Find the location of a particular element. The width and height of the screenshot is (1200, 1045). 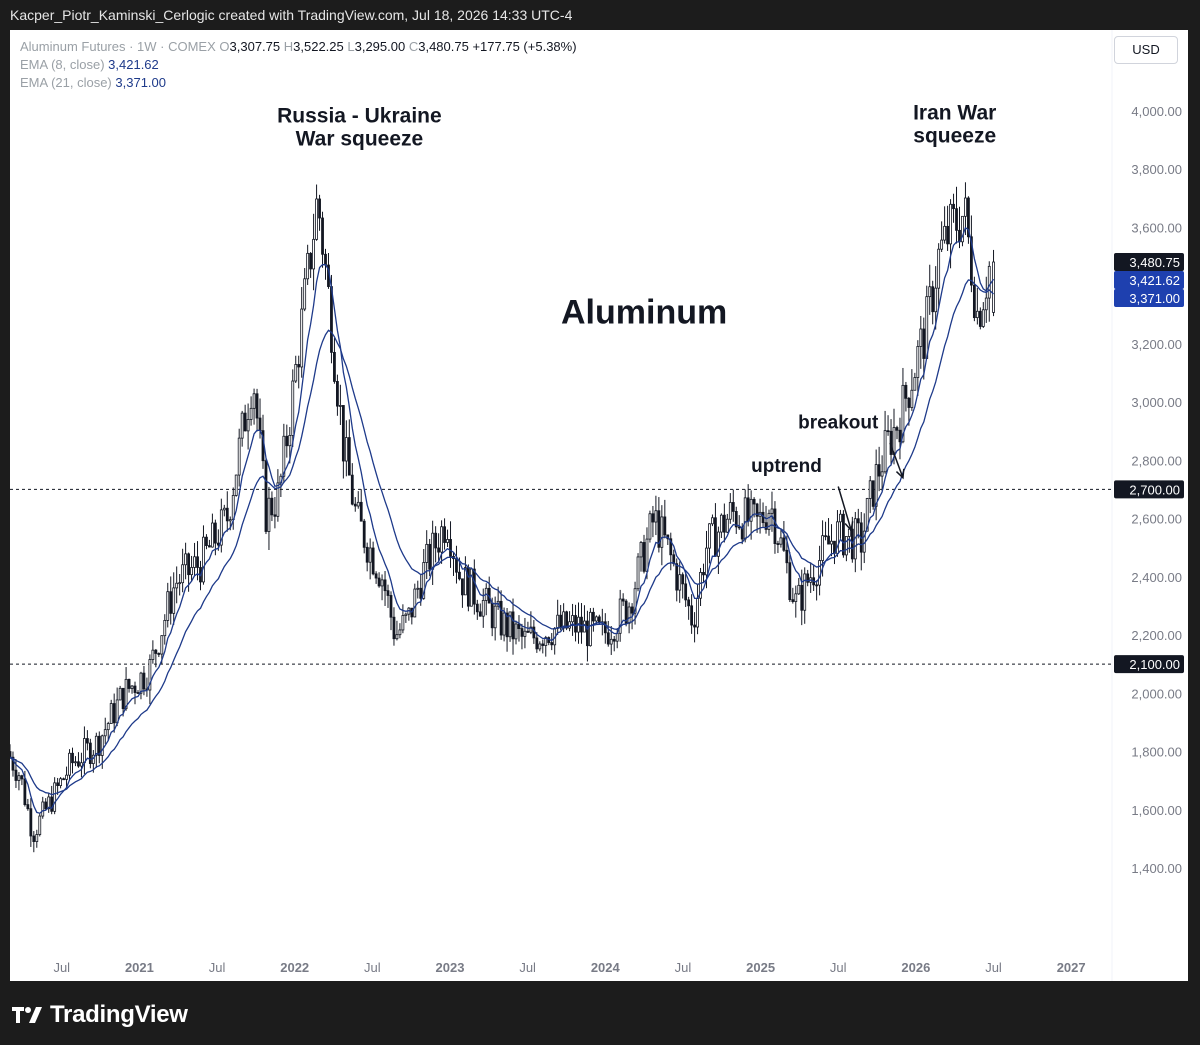

close-value: 3,480.75 is located at coordinates (443, 46).